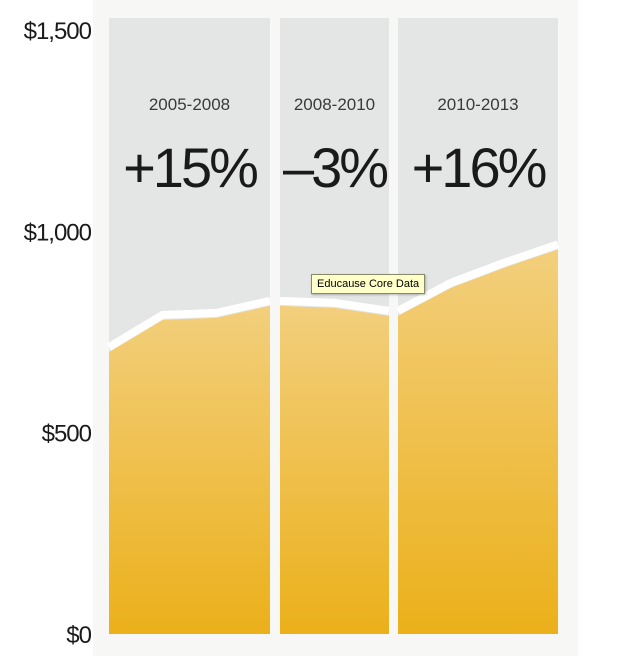 The image size is (629, 656). What do you see at coordinates (368, 284) in the screenshot?
I see `tooltip: Educause Core Data` at bounding box center [368, 284].